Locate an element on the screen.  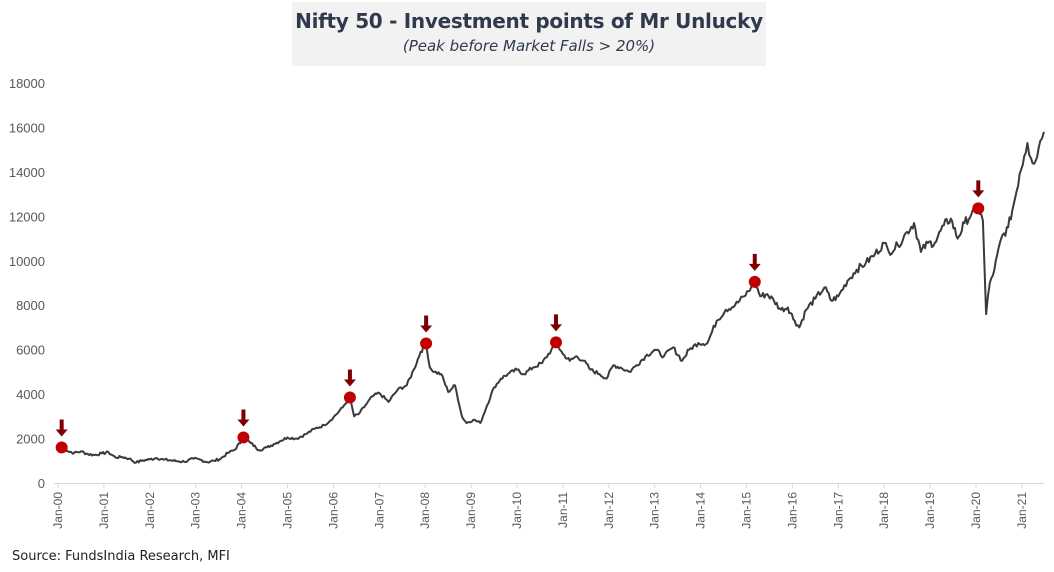
x-tick-label: Jan-07 is located at coordinates (379, 510).